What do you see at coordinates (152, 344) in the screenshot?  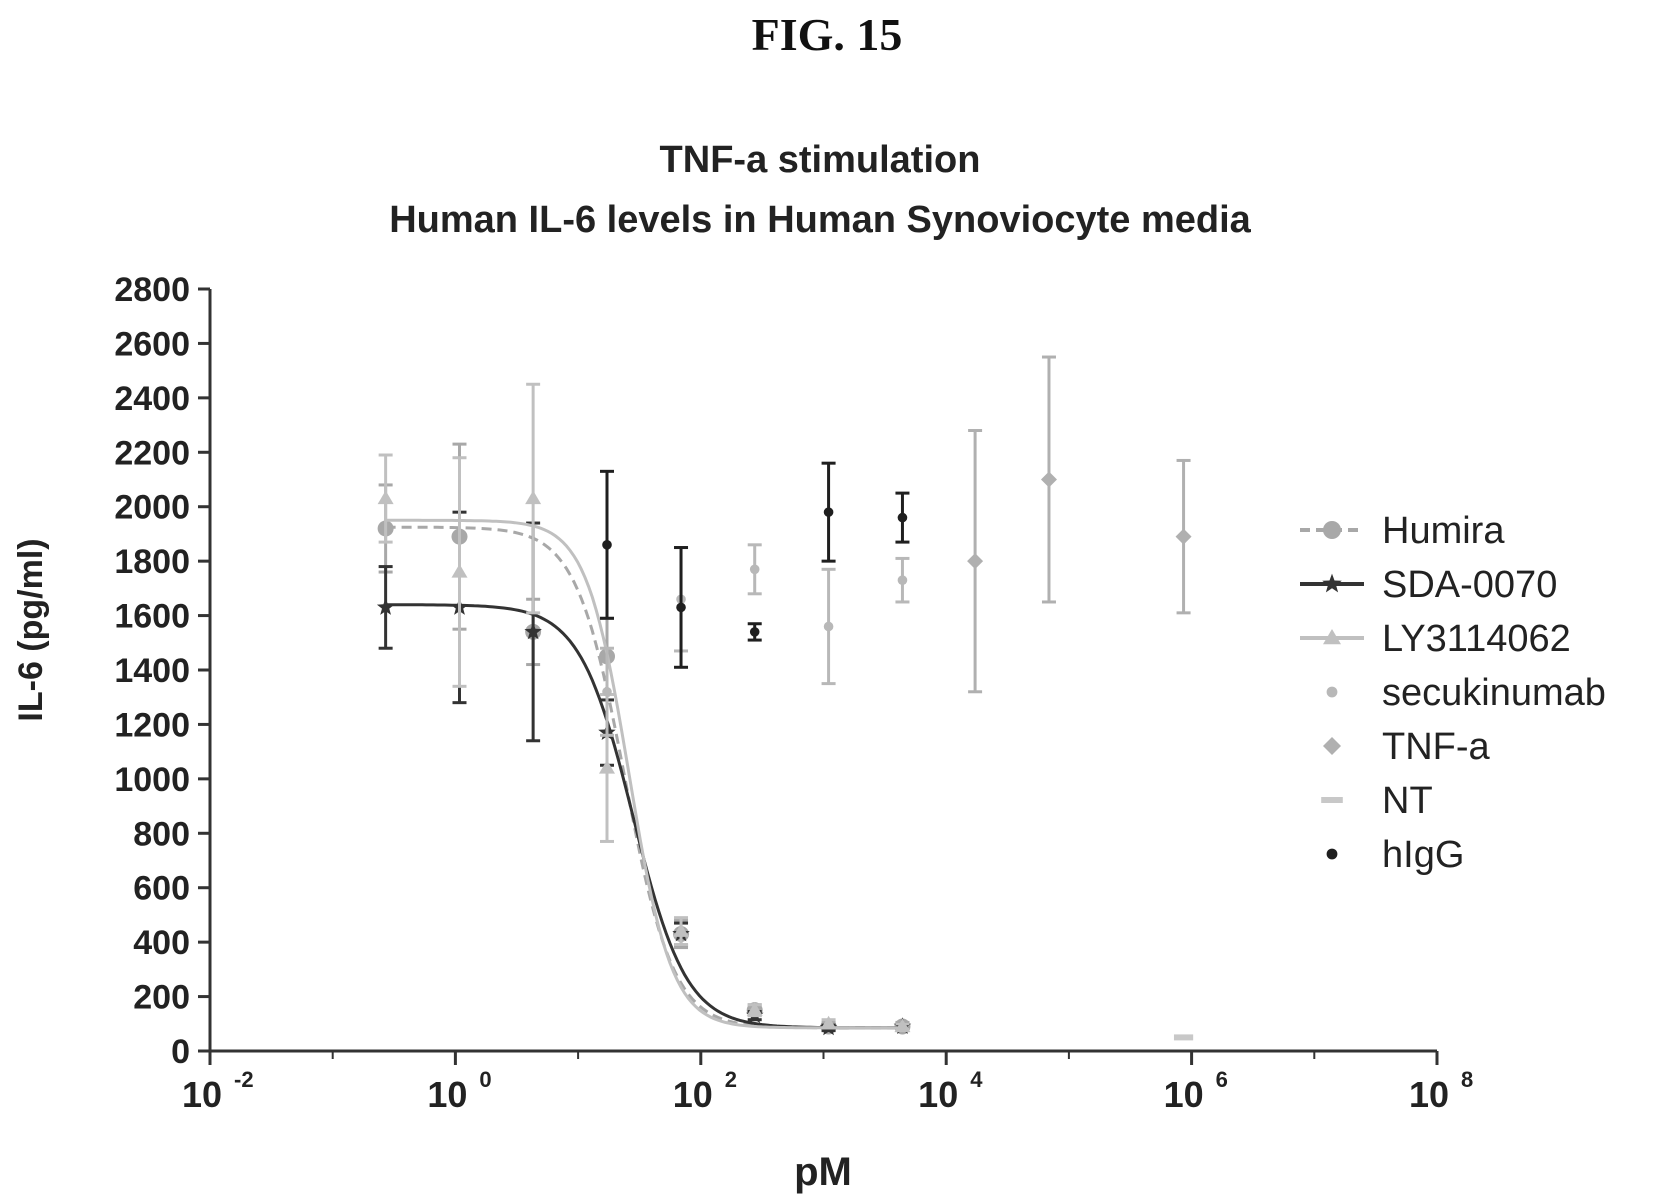 I see `y-tick-label: 2600` at bounding box center [152, 344].